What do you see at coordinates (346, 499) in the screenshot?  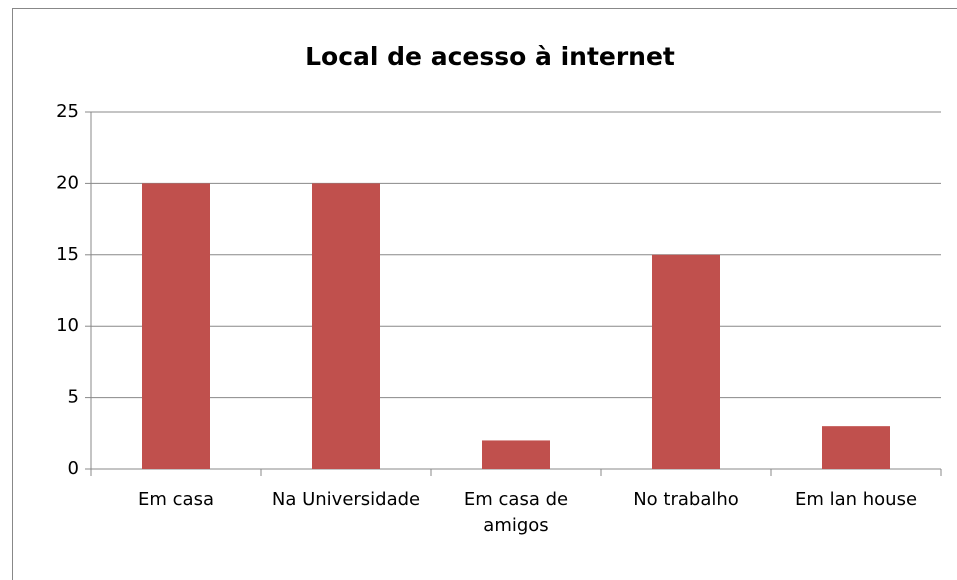 I see `x-tick-label: Na Universidade` at bounding box center [346, 499].